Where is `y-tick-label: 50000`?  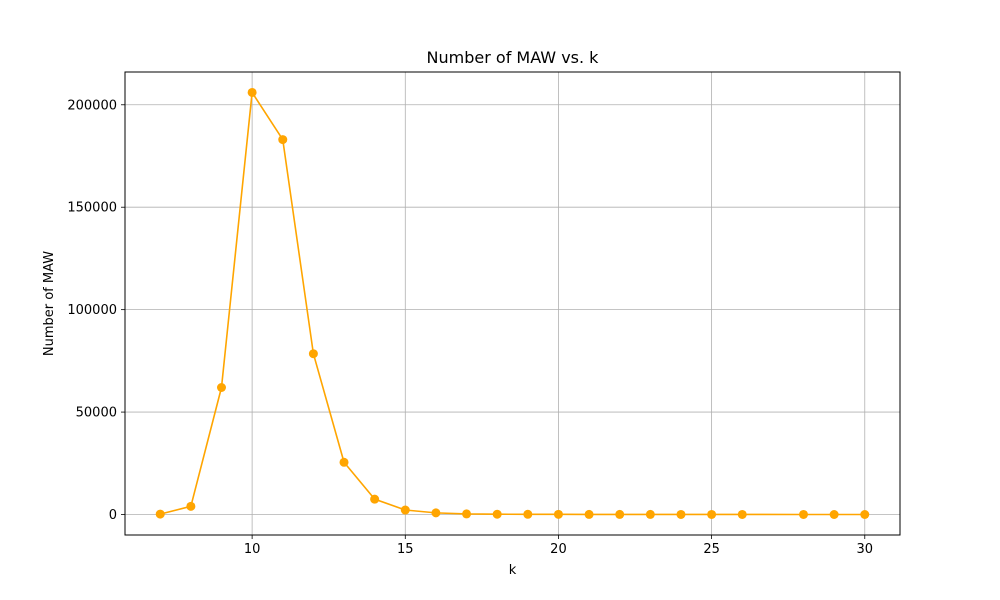 y-tick-label: 50000 is located at coordinates (96, 413).